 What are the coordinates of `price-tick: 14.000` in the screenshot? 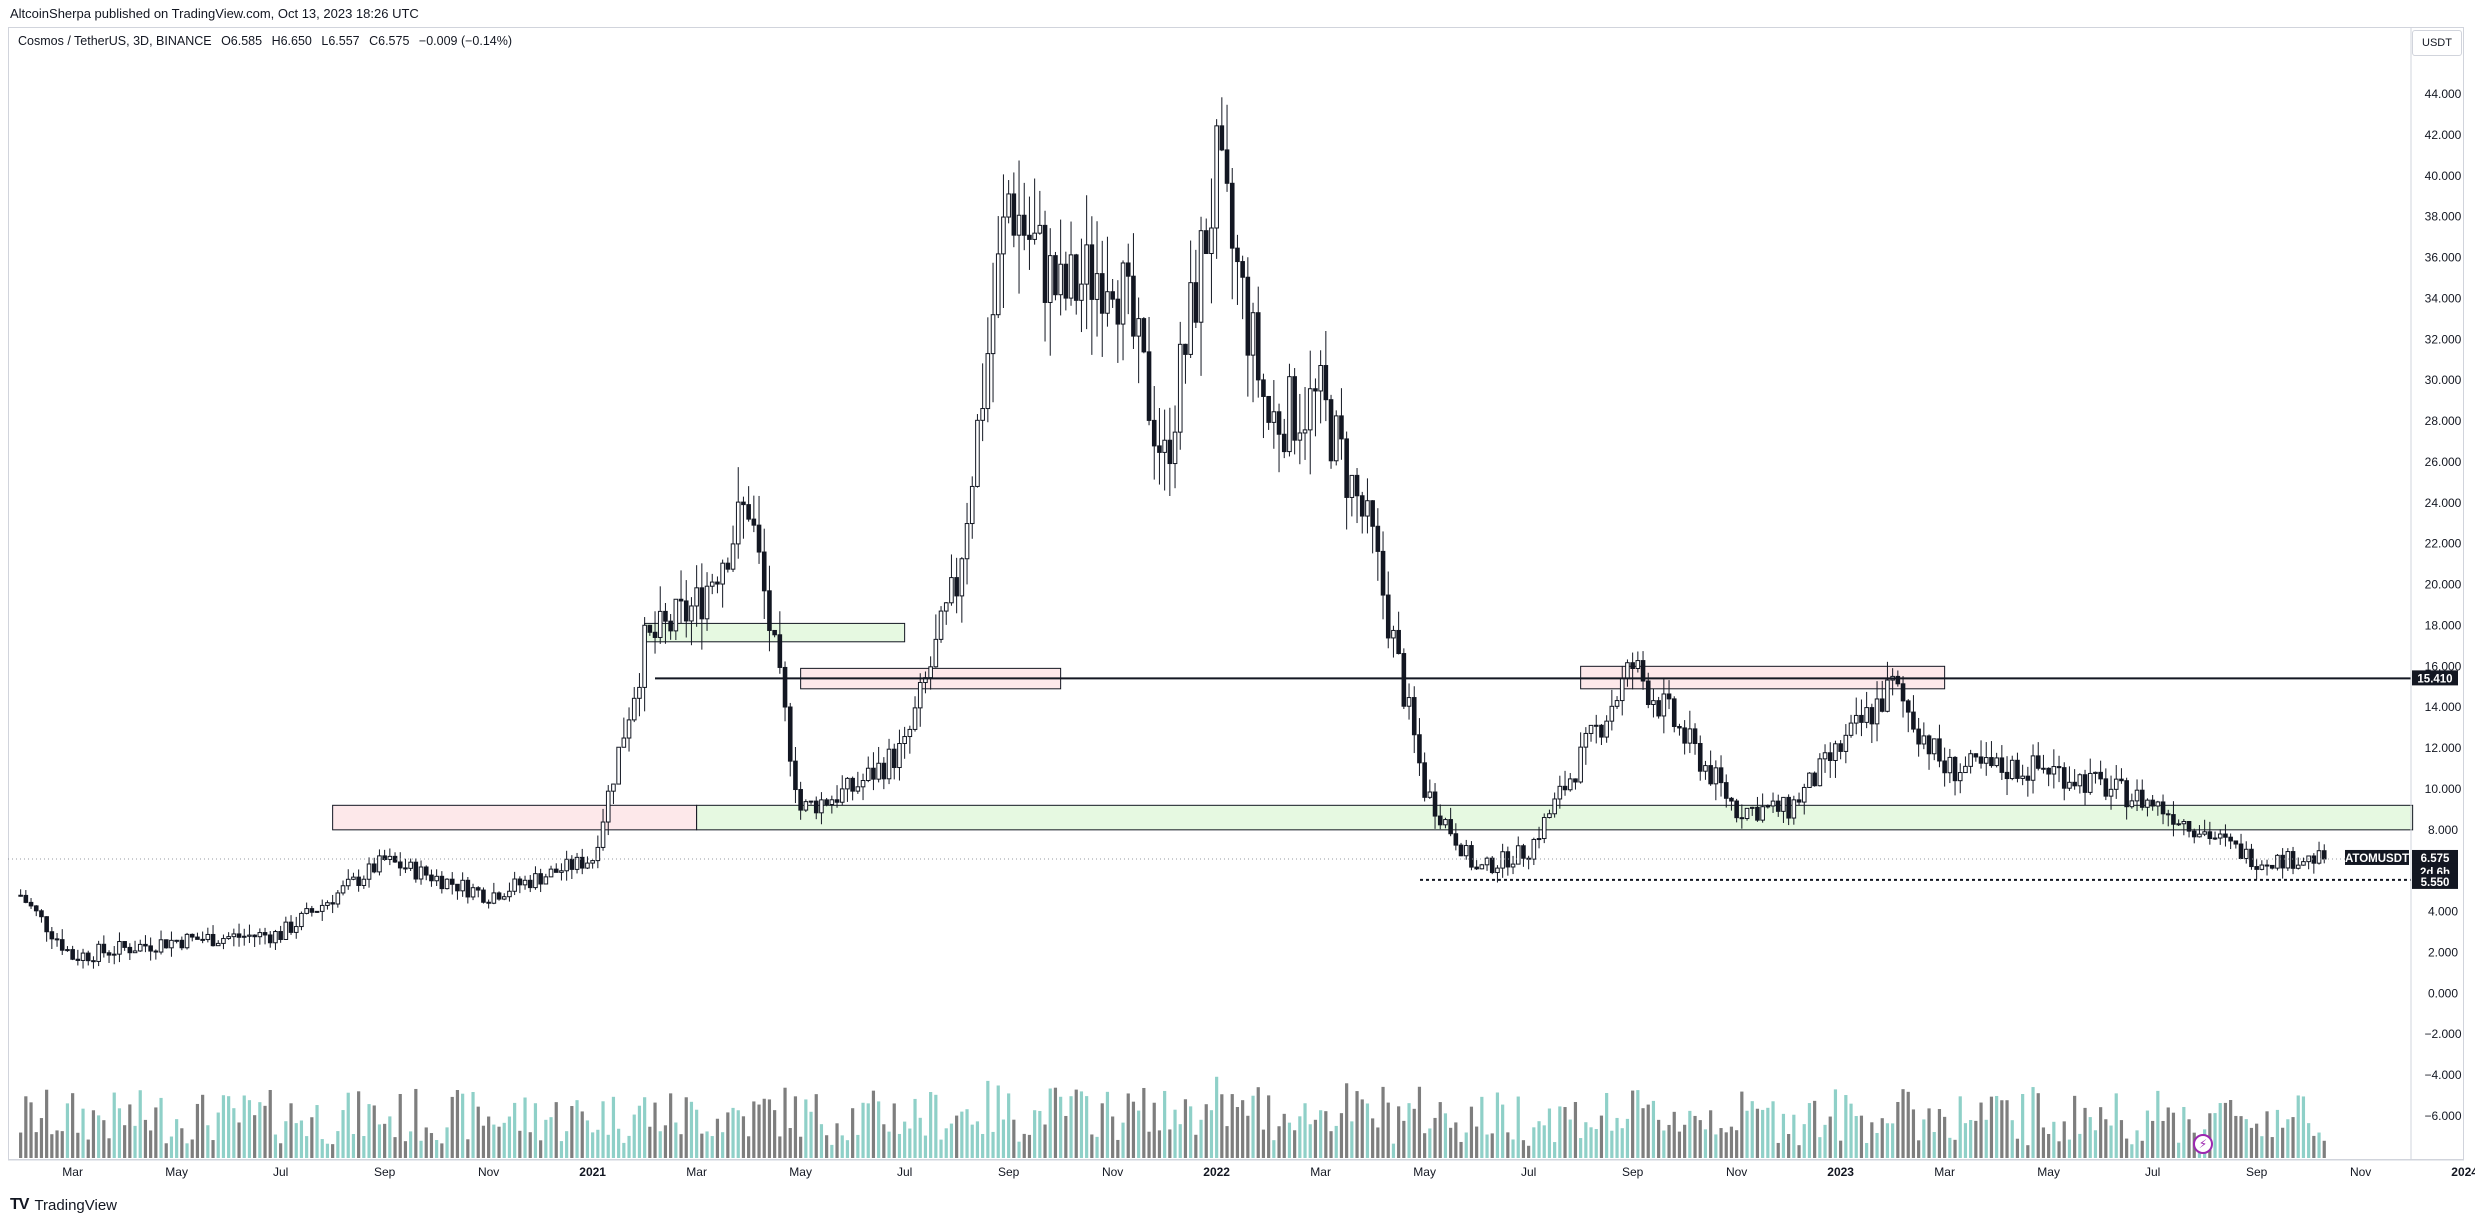 It's located at (2443, 707).